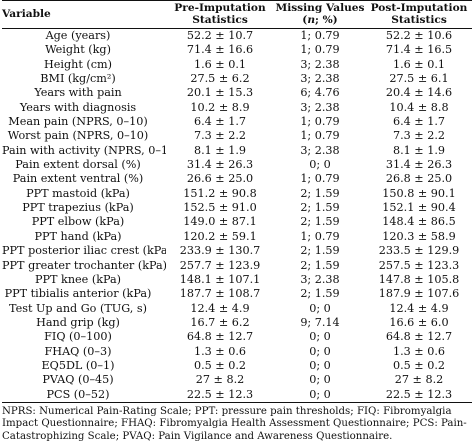 This screenshot has height=443, width=474. I want to click on cell-variable: Pain with activity (NPRS, 0–10), so click(84, 150).